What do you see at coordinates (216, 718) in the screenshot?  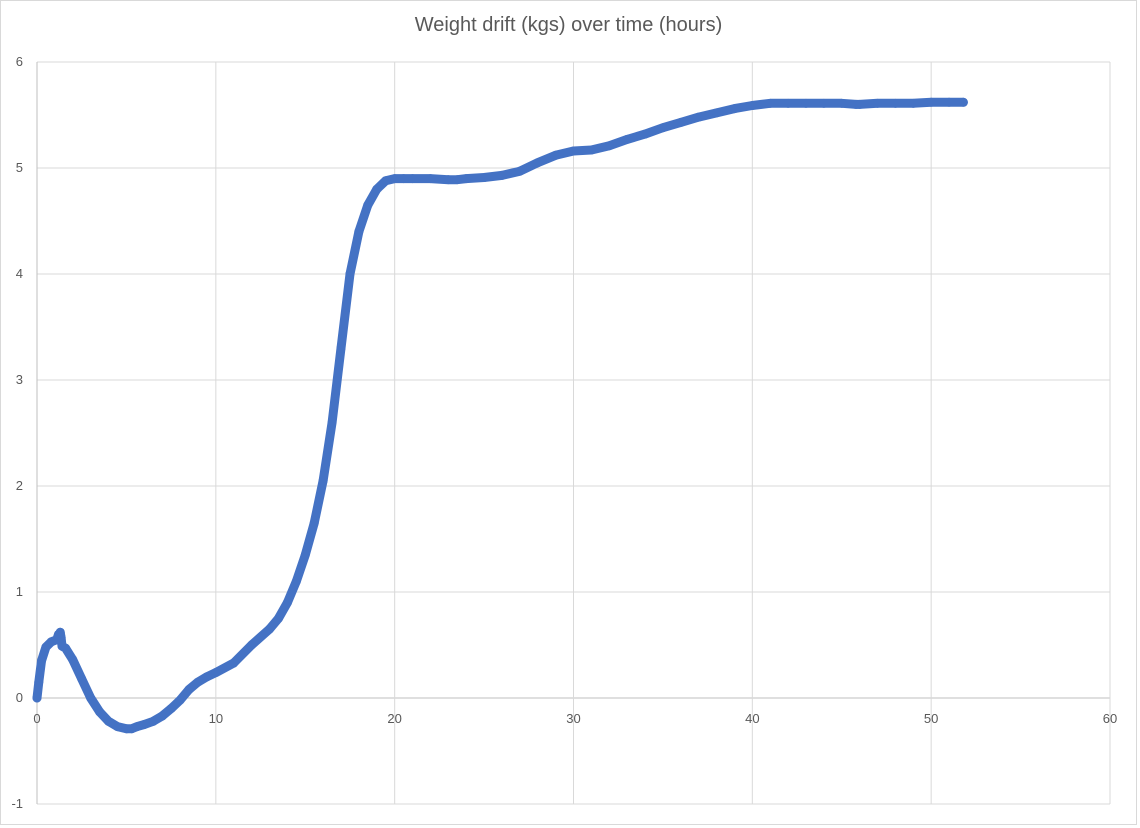 I see `x-tick-label: 10` at bounding box center [216, 718].